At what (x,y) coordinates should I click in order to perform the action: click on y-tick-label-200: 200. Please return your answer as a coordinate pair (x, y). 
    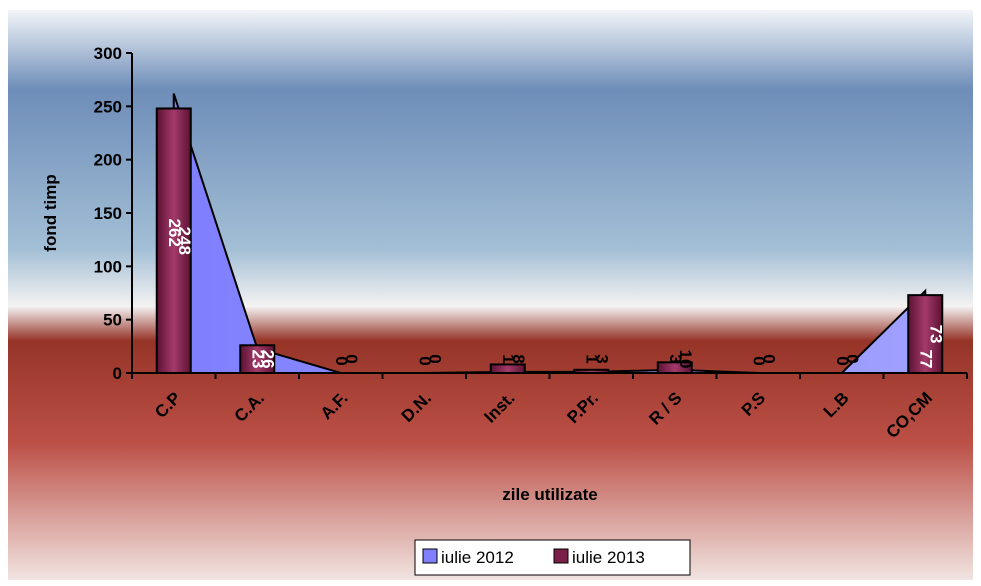
    Looking at the image, I should click on (108, 160).